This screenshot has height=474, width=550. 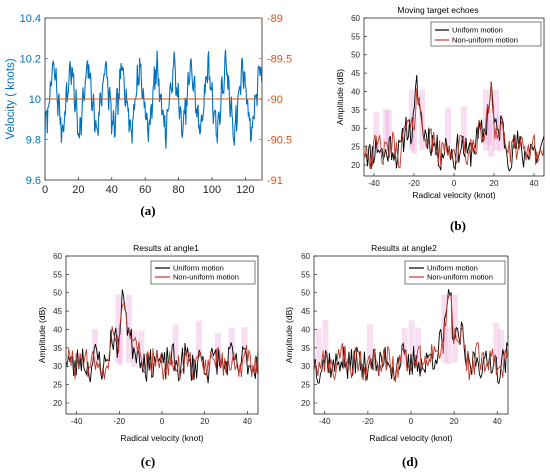 I want to click on panel-d-plot-area, so click(x=411, y=337).